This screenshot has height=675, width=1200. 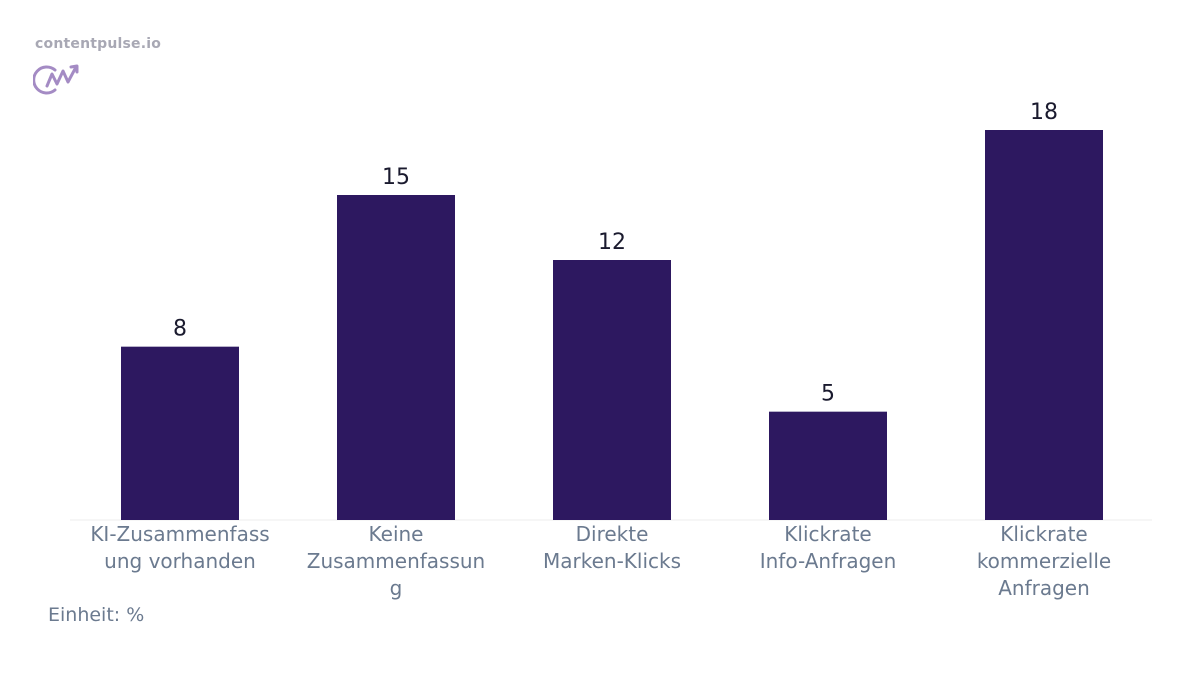 I want to click on category-label-4: Klickrate Info-Anfragen, so click(x=828, y=547).